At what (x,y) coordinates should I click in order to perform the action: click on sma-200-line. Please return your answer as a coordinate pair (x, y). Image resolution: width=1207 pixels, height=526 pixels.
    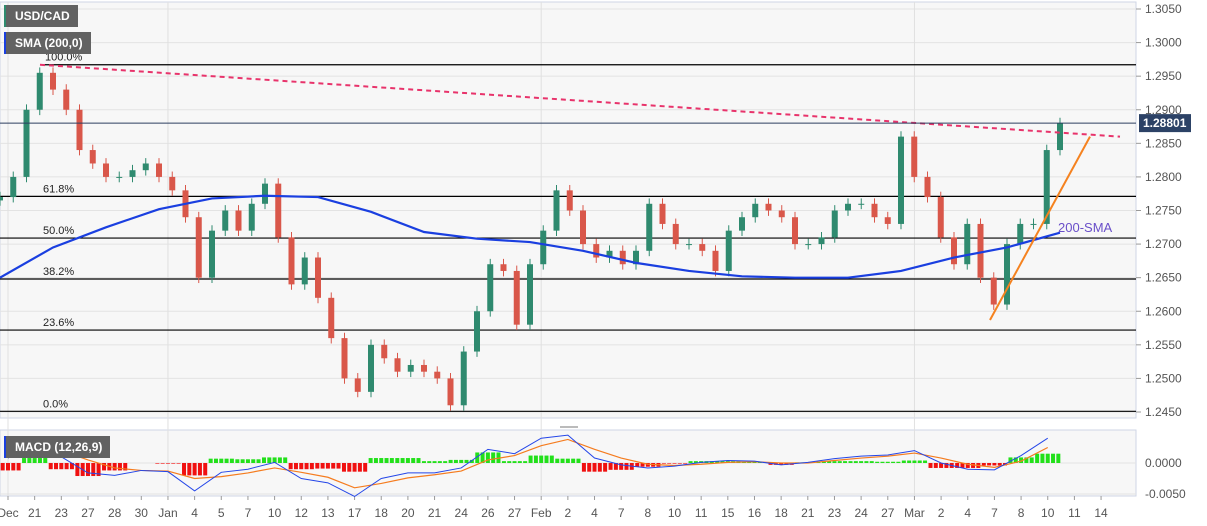
    Looking at the image, I should click on (530, 236).